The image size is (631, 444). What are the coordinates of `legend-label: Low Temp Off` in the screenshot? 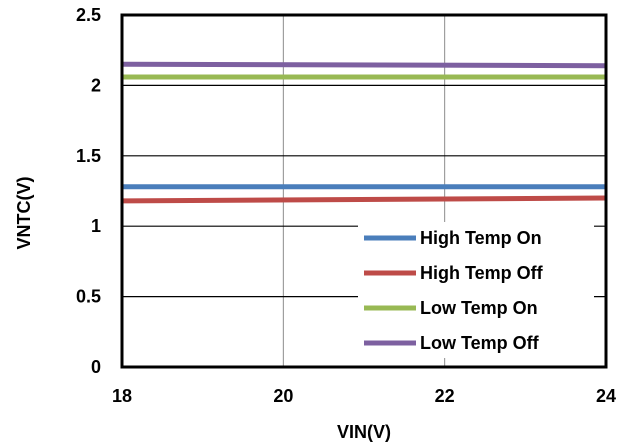 It's located at (480, 343).